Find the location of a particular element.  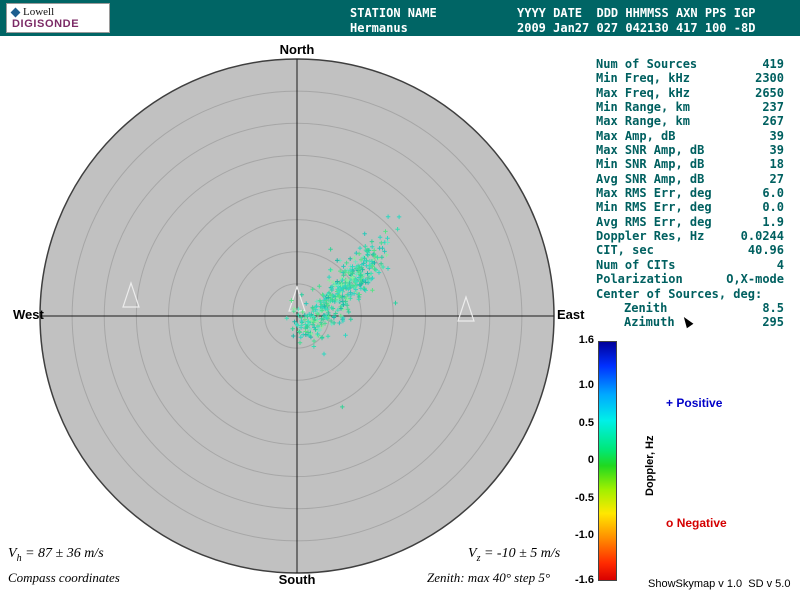

stat-value: 1.9 is located at coordinates (773, 221).